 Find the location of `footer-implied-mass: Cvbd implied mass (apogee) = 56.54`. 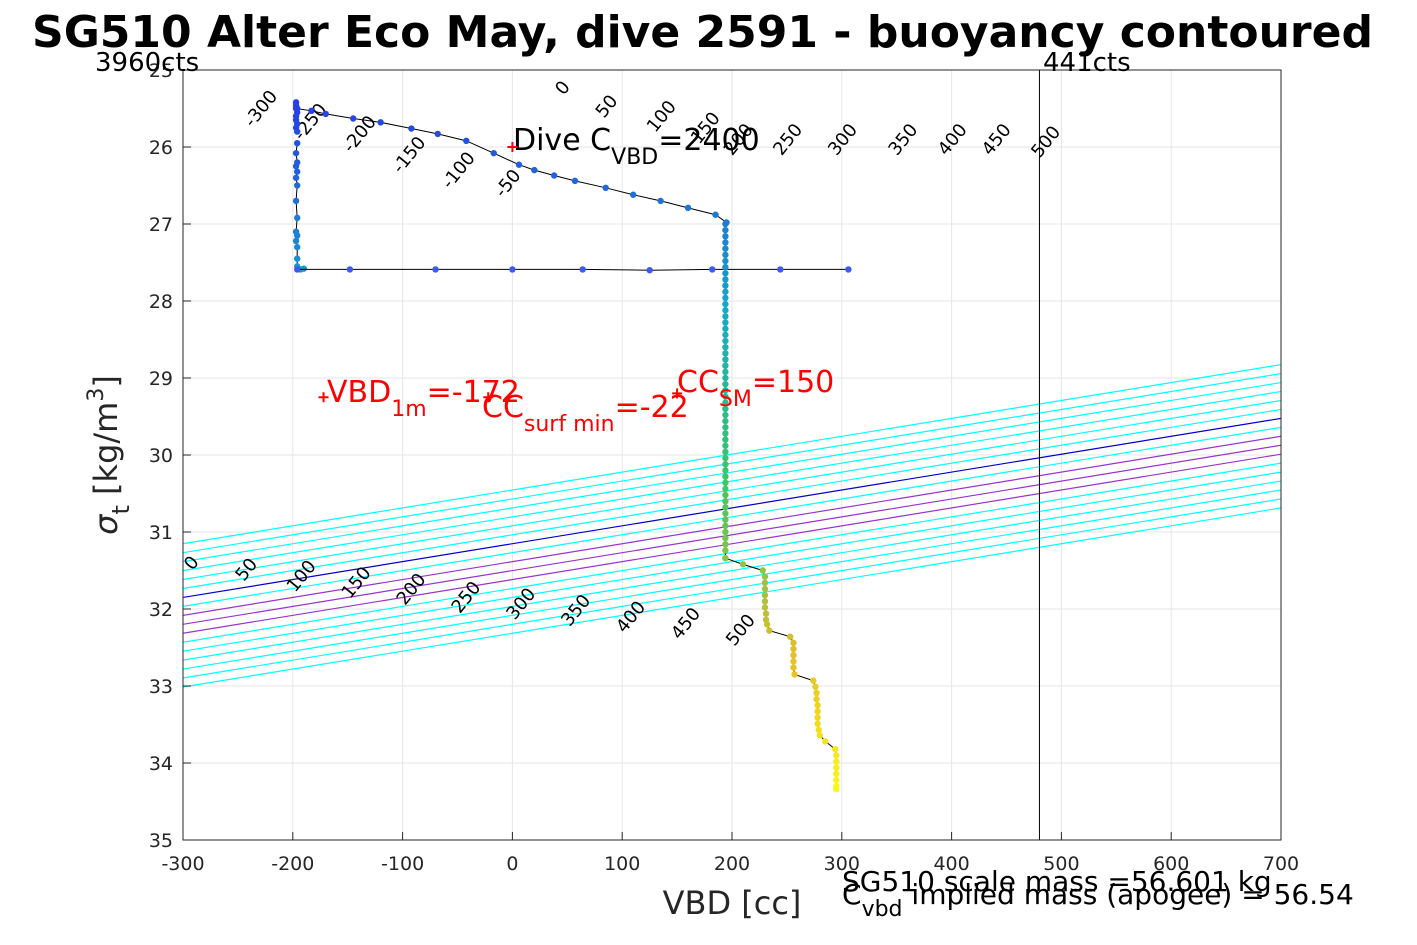

footer-implied-mass: Cvbd implied mass (apogee) = 56.54 is located at coordinates (1098, 900).